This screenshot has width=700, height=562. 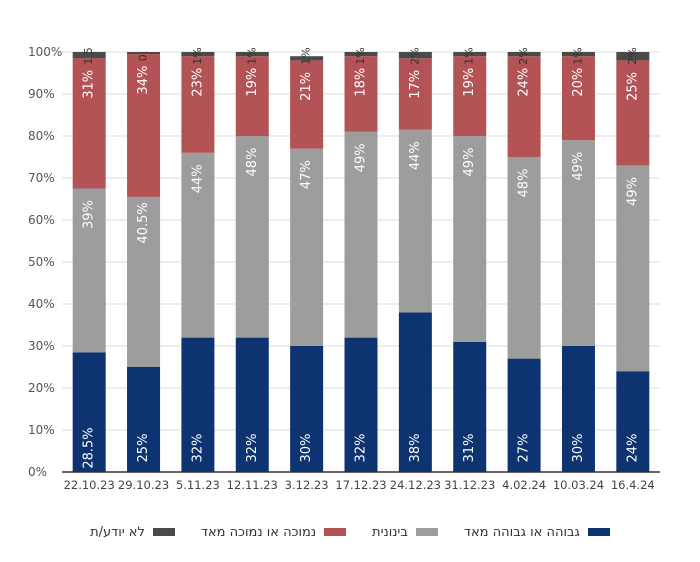 What do you see at coordinates (89, 447) in the screenshot?
I see `data-label: 28.5%` at bounding box center [89, 447].